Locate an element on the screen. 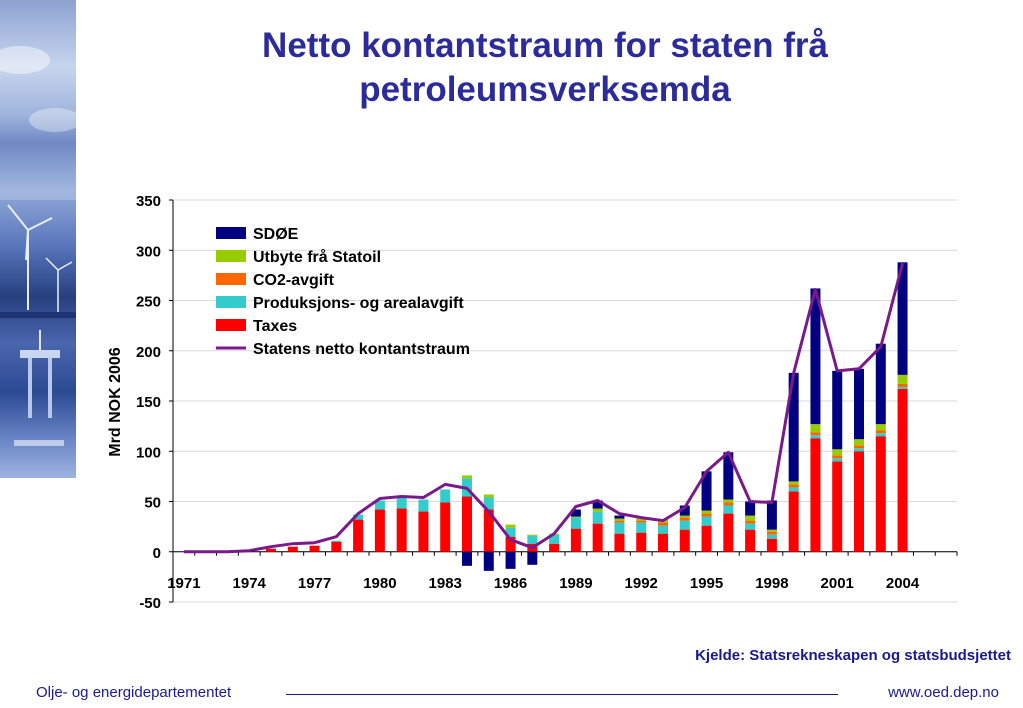 The height and width of the screenshot is (708, 1023). x-tick-label: 1971 is located at coordinates (183, 583).